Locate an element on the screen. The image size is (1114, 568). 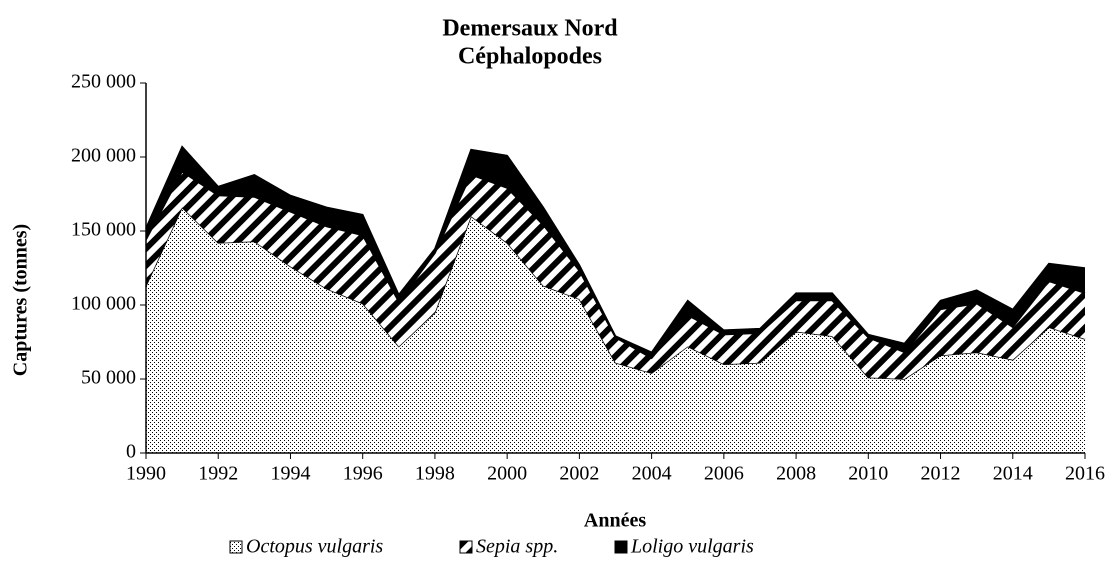
x-tick-label: 2010 is located at coordinates (868, 474).